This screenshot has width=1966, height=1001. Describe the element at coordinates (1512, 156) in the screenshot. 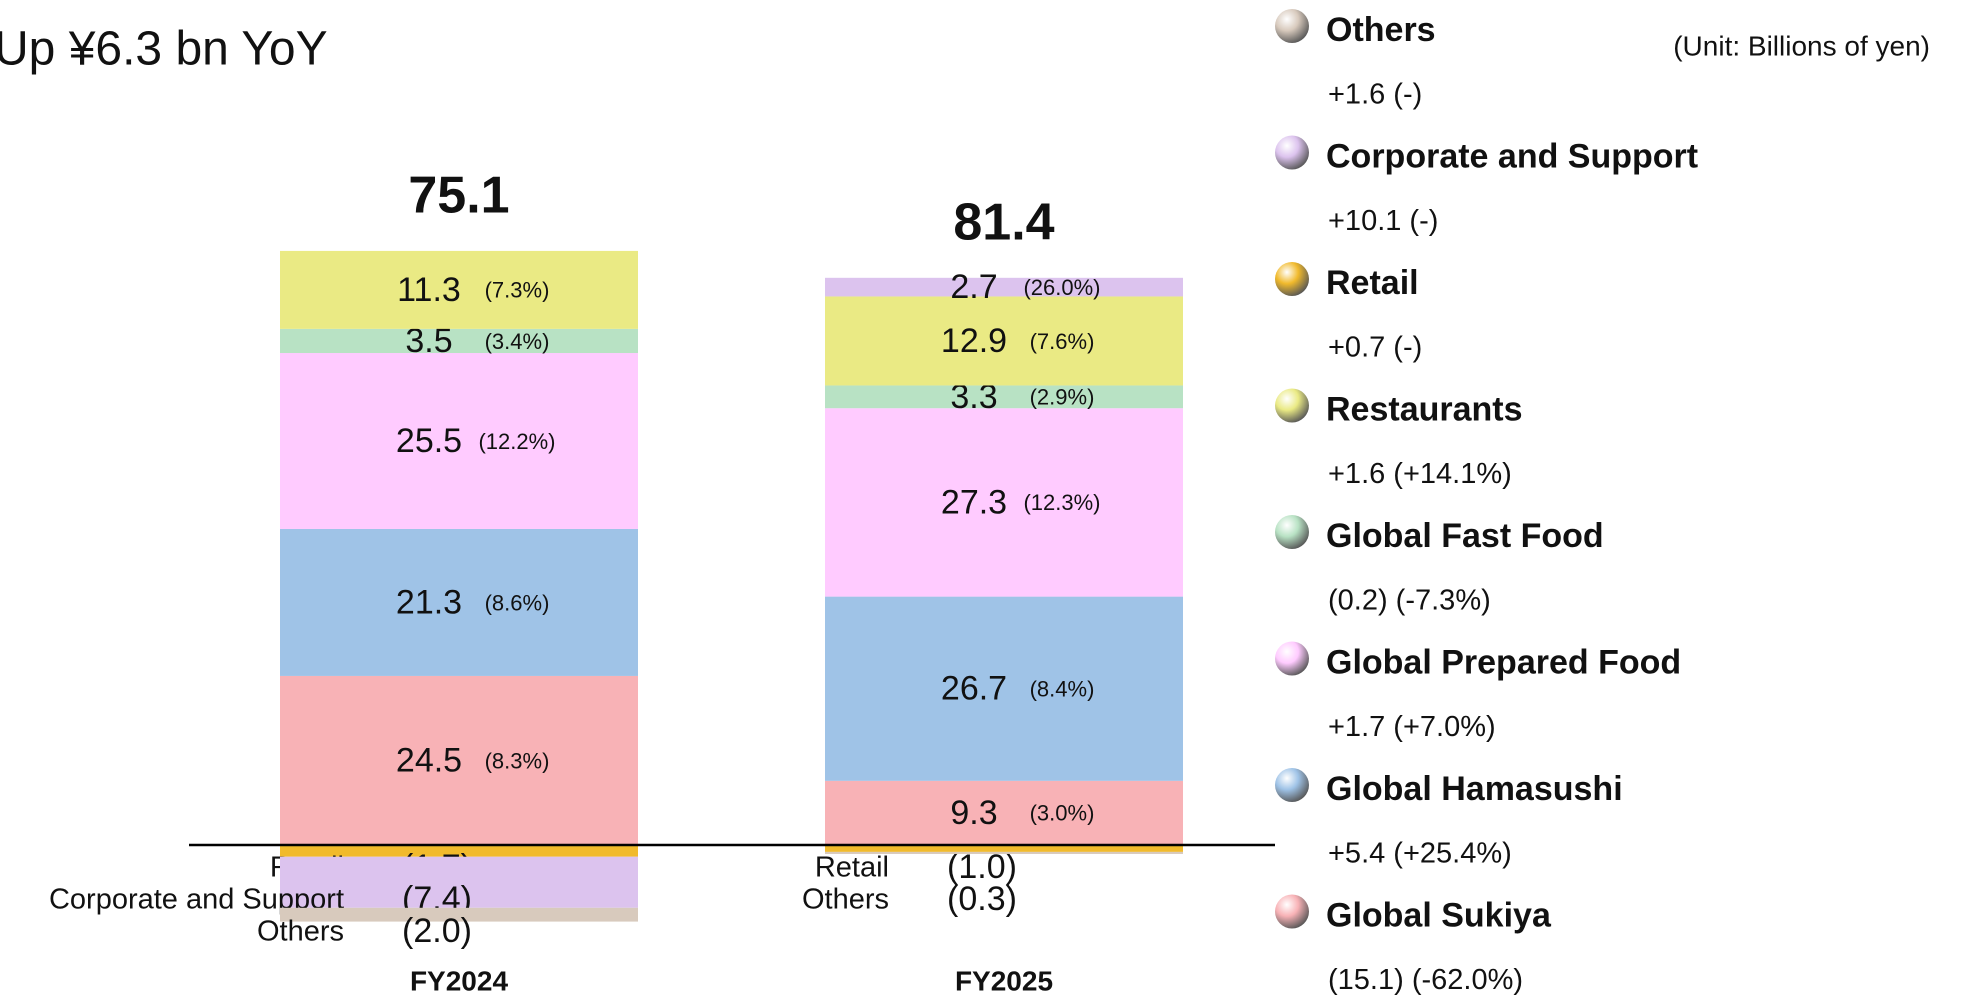

I see `legend-label: Corporate and Support` at that location.